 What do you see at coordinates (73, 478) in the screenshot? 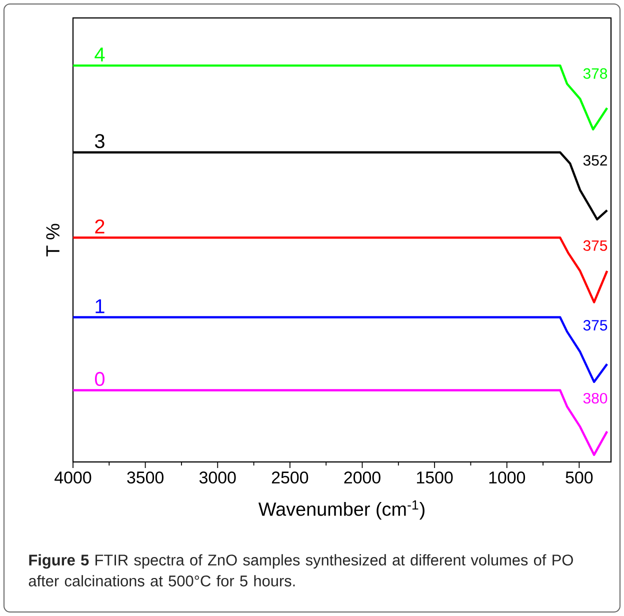
I see `x-tick-label: 4000` at bounding box center [73, 478].